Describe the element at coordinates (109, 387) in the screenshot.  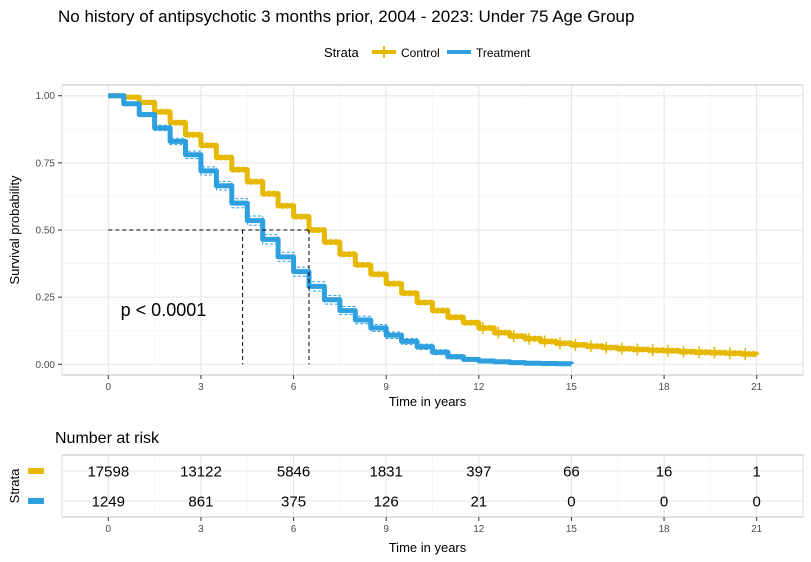
I see `x-tick-label: 0` at that location.